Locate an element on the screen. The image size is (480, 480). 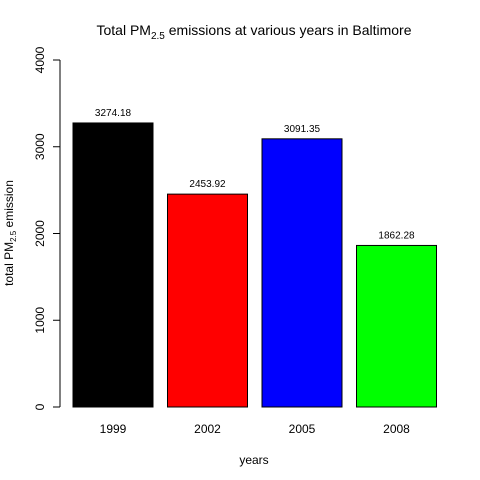
y-axis-label: total PM2.5 emission is located at coordinates (10, 233).